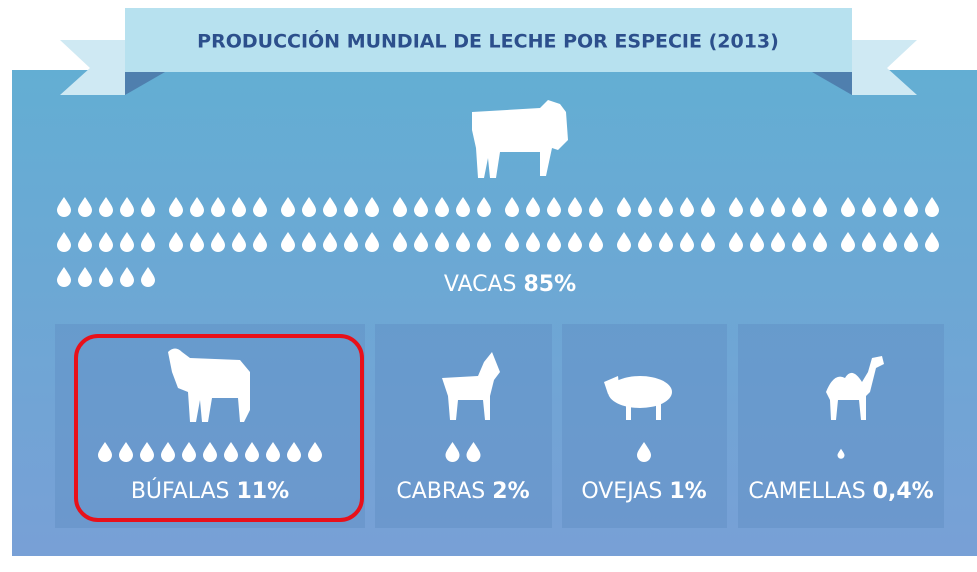 This screenshot has width=977, height=572. Describe the element at coordinates (621, 491) in the screenshot. I see `species-name: OVEJAS` at that location.